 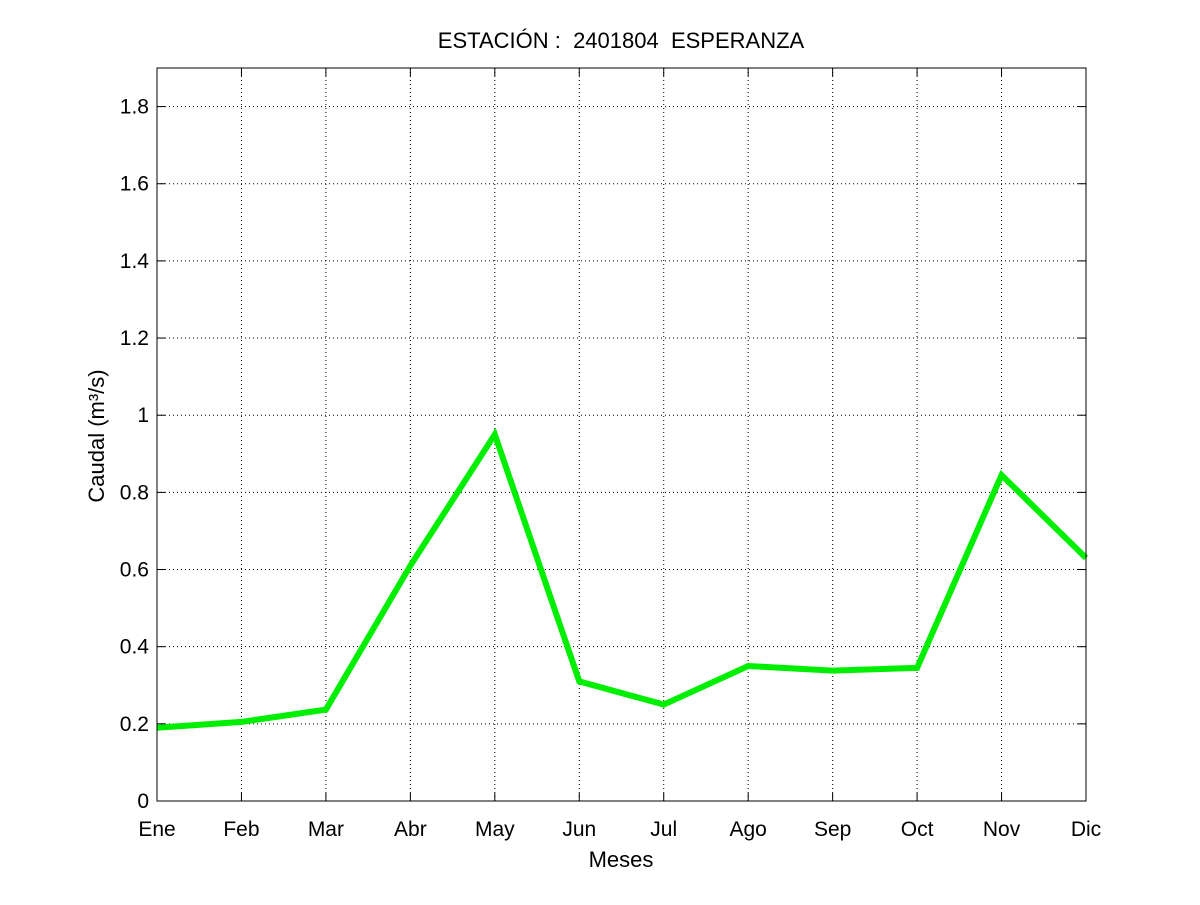 What do you see at coordinates (135, 647) in the screenshot?
I see `y-tick-label: 0.4` at bounding box center [135, 647].